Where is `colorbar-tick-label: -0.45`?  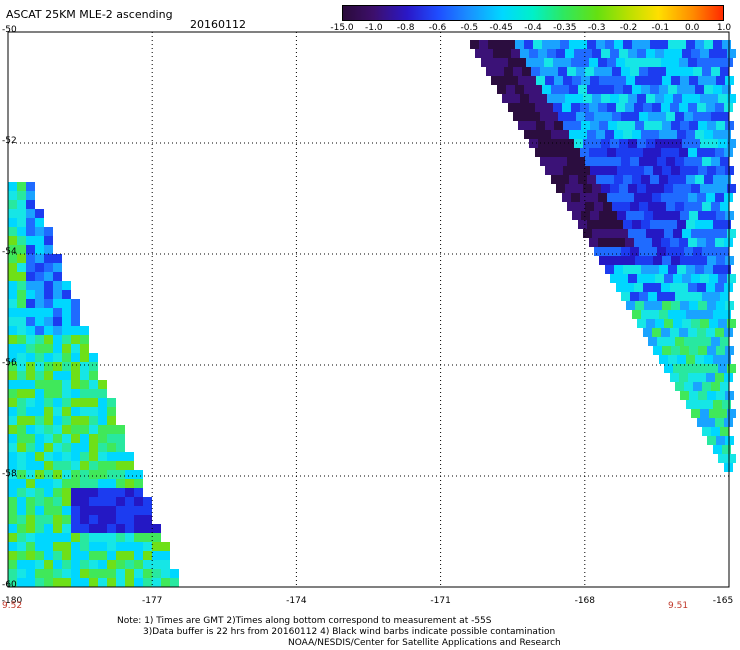 colorbar-tick-label: -0.45 is located at coordinates (501, 28).